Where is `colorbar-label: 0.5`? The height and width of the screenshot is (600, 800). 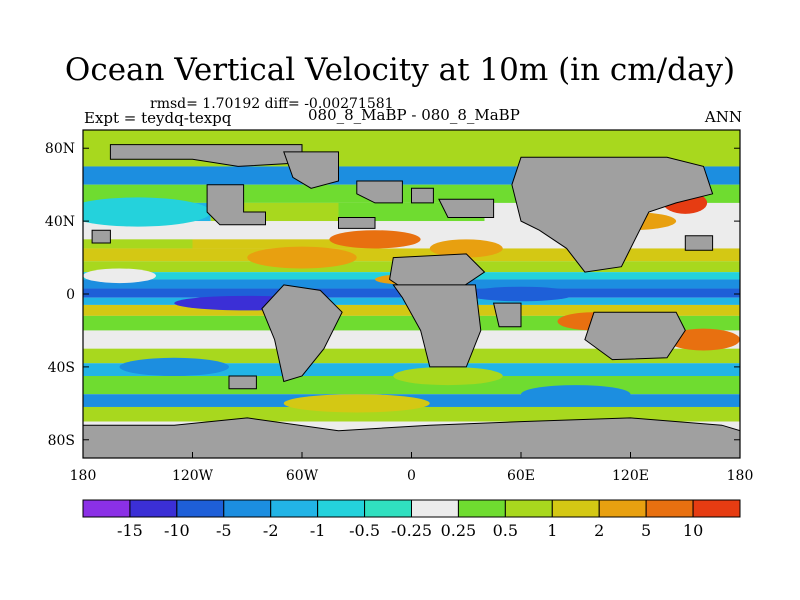
colorbar-label: 0.5 is located at coordinates (505, 530).